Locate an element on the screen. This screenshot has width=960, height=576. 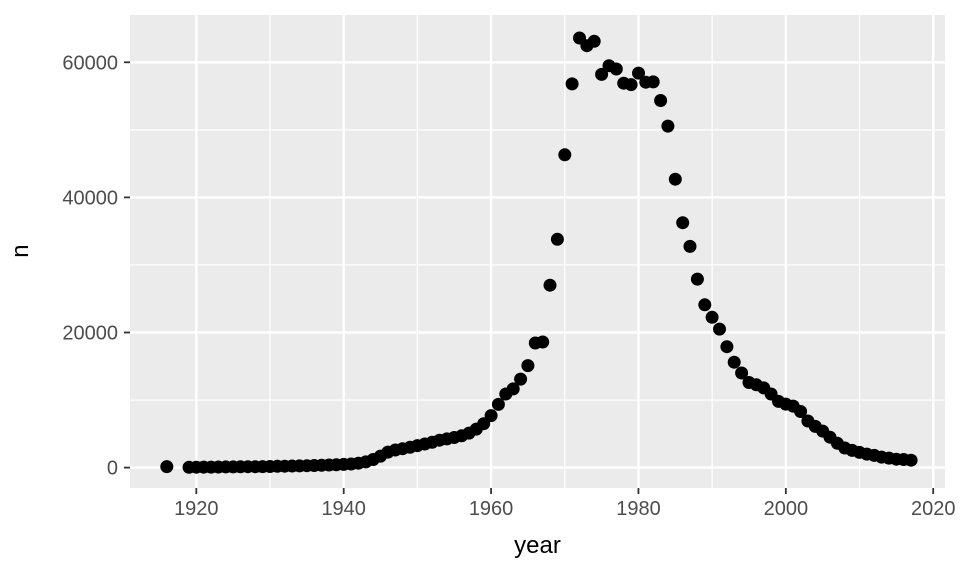
x-axis-title: year is located at coordinates (537, 545).